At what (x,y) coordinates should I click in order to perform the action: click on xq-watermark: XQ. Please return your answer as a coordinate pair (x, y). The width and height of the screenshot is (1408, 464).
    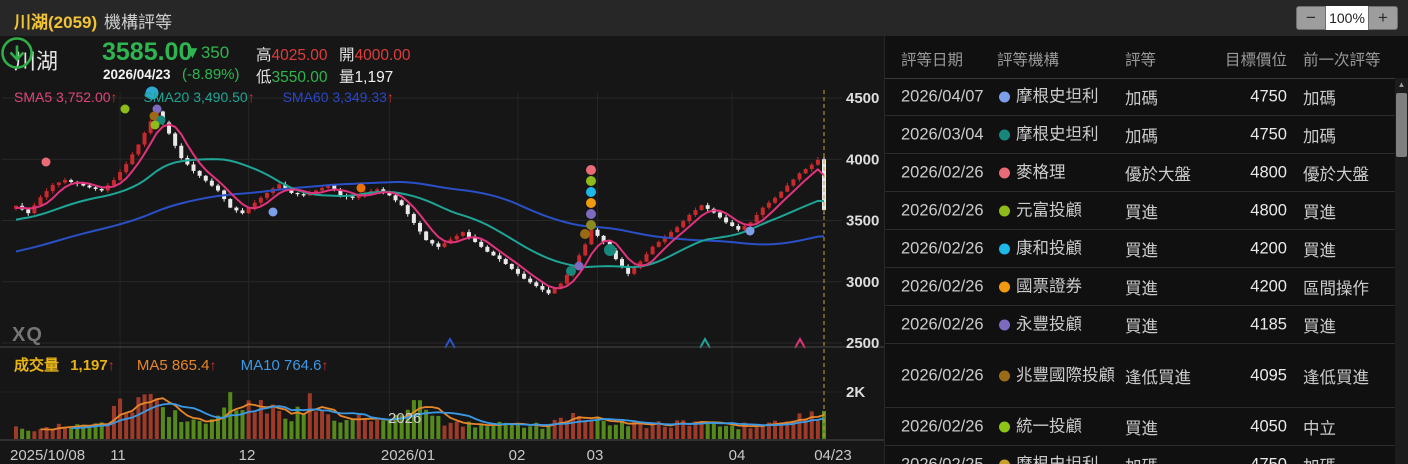
    Looking at the image, I should click on (27, 335).